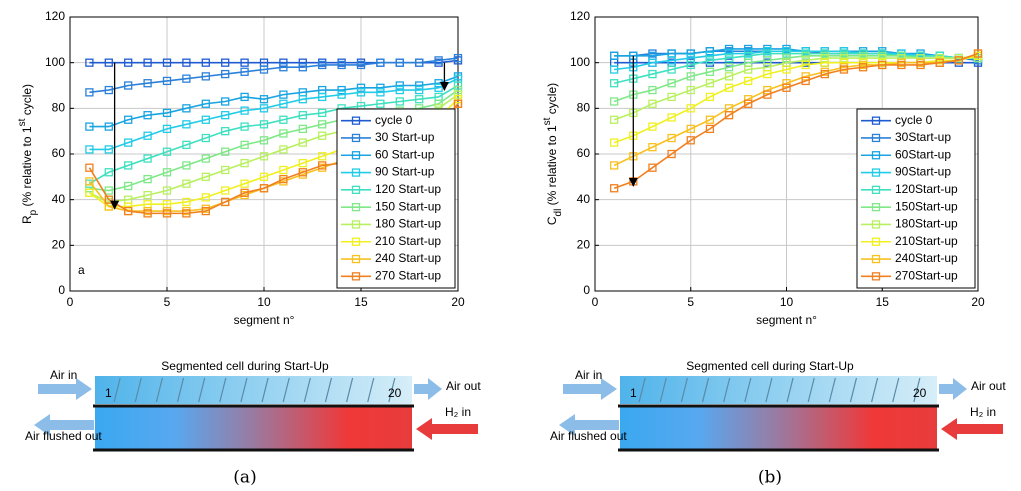 Image resolution: width=1021 pixels, height=491 pixels. What do you see at coordinates (778, 427) in the screenshot?
I see `cell-channel` at bounding box center [778, 427].